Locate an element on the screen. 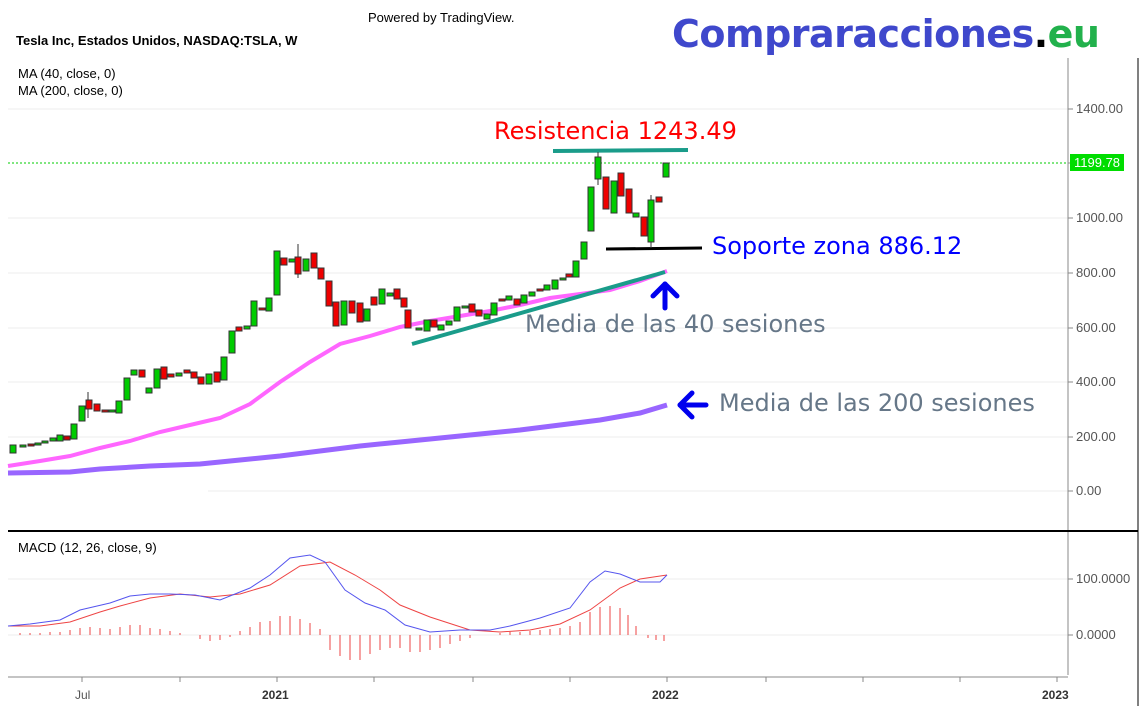  macd-tick-0: 0.0000 is located at coordinates (1096, 634).